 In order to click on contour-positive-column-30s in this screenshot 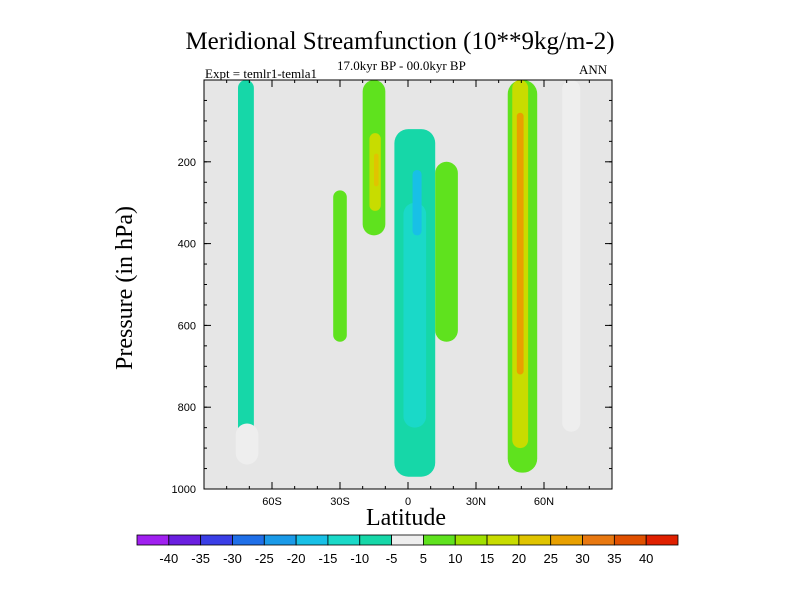, I will do `click(340, 266)`.